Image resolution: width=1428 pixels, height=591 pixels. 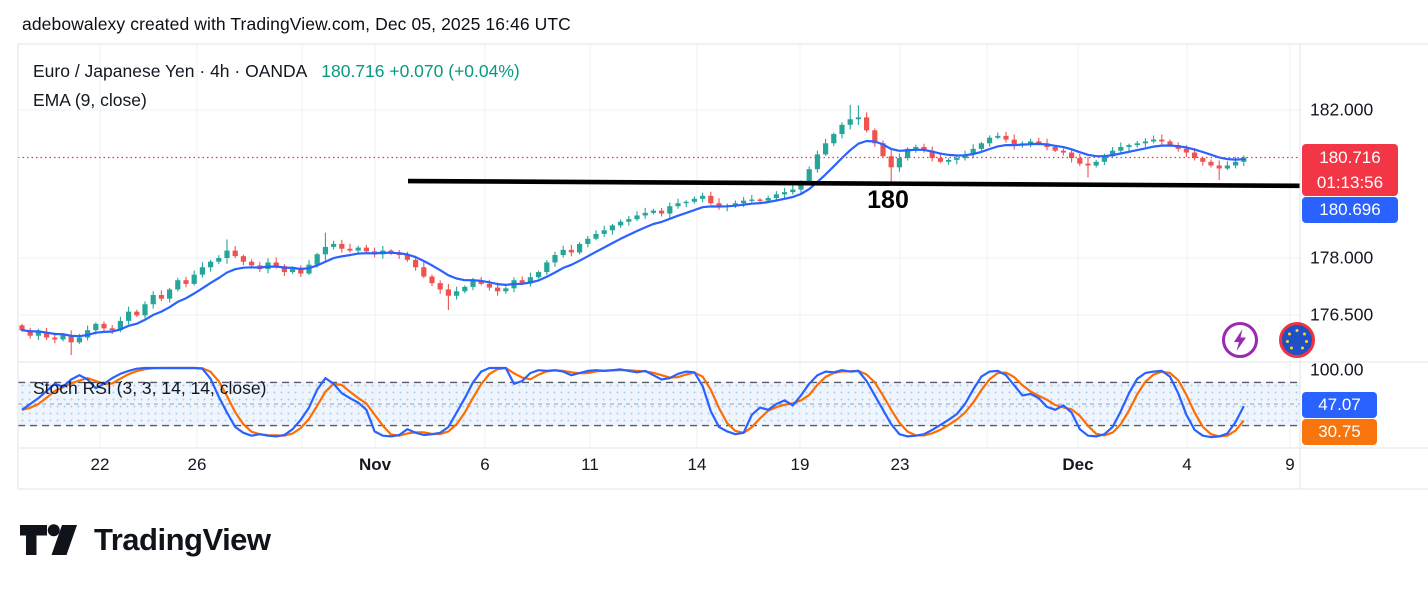 What do you see at coordinates (485, 464) in the screenshot?
I see `time-axis-label: 6` at bounding box center [485, 464].